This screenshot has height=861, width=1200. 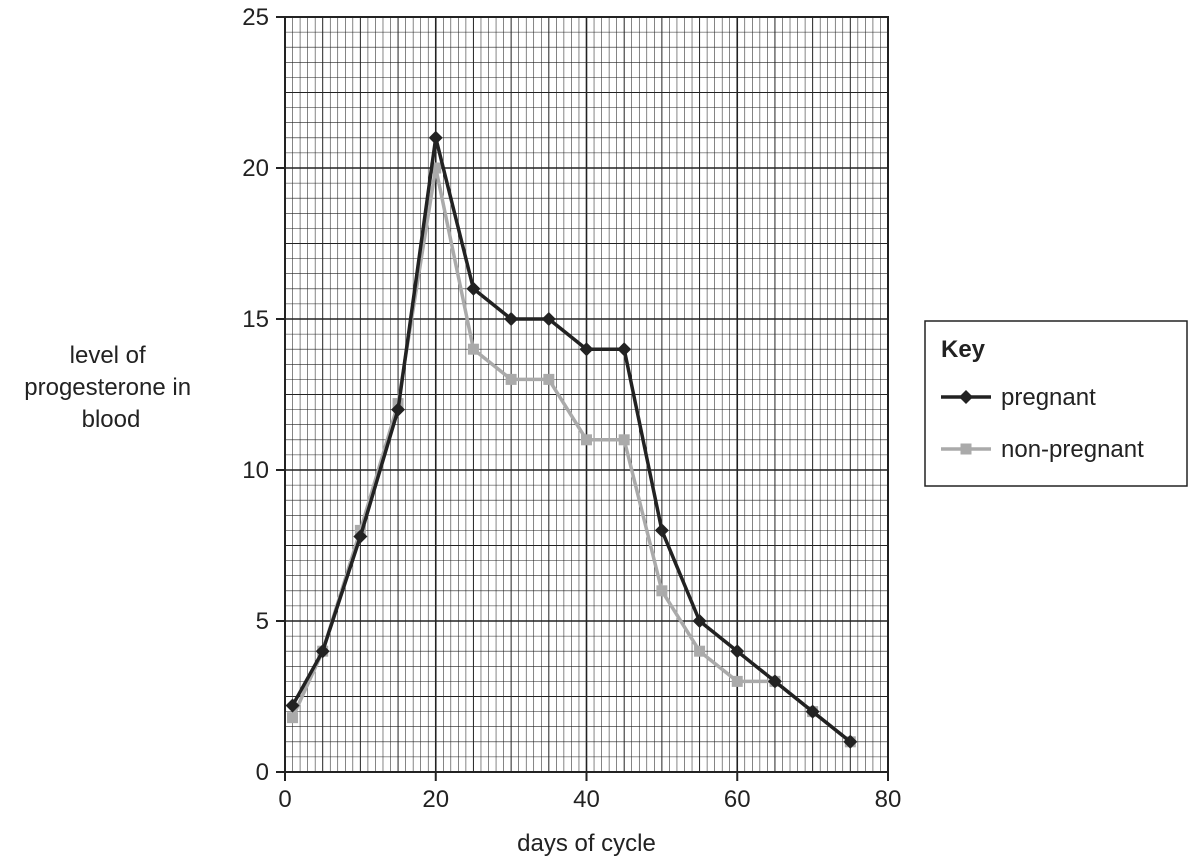 What do you see at coordinates (255, 17) in the screenshot?
I see `y-tick-label: 25` at bounding box center [255, 17].